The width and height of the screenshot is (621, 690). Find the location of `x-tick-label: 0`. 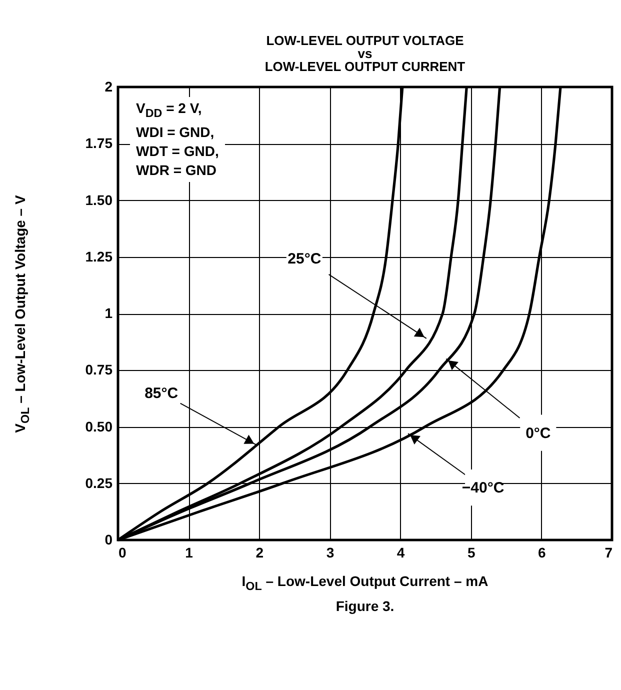

x-tick-label: 0 is located at coordinates (122, 552).